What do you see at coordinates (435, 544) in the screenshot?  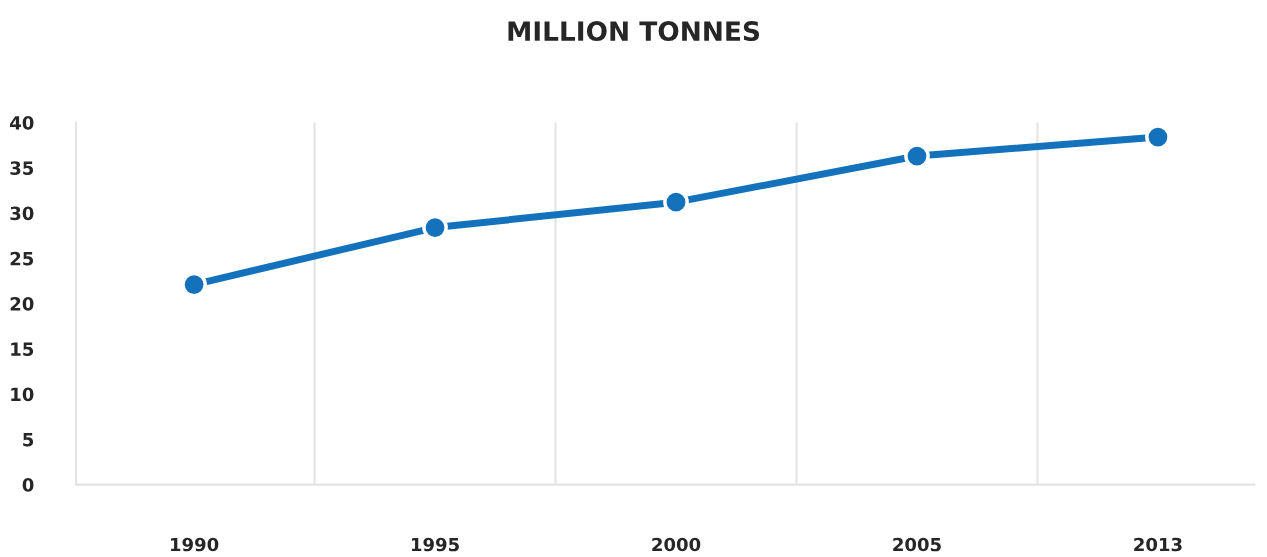 I see `x-tick-label: 1995` at bounding box center [435, 544].